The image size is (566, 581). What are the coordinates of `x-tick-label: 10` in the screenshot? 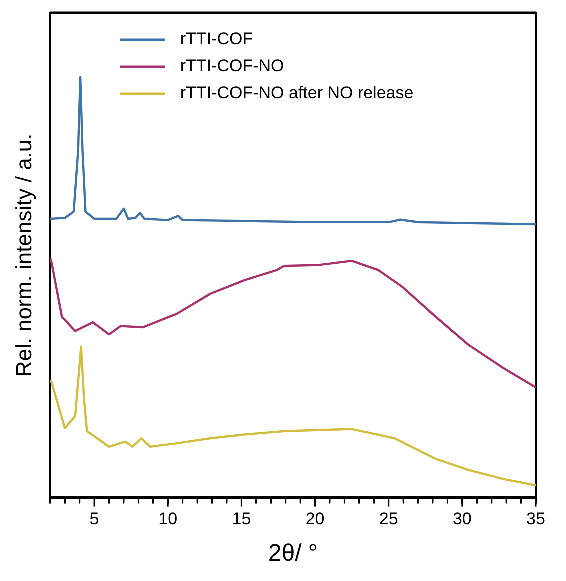 It's located at (168, 519).